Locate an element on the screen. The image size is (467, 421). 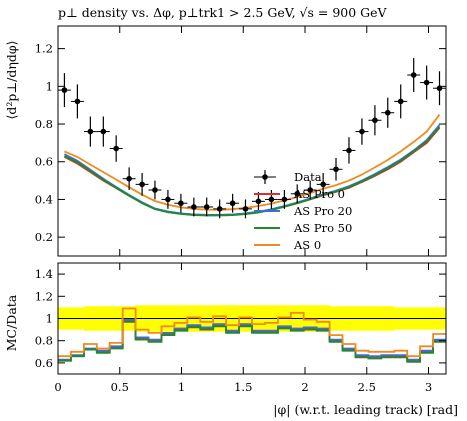
legend-label: AS Pro 0 is located at coordinates (319, 194).